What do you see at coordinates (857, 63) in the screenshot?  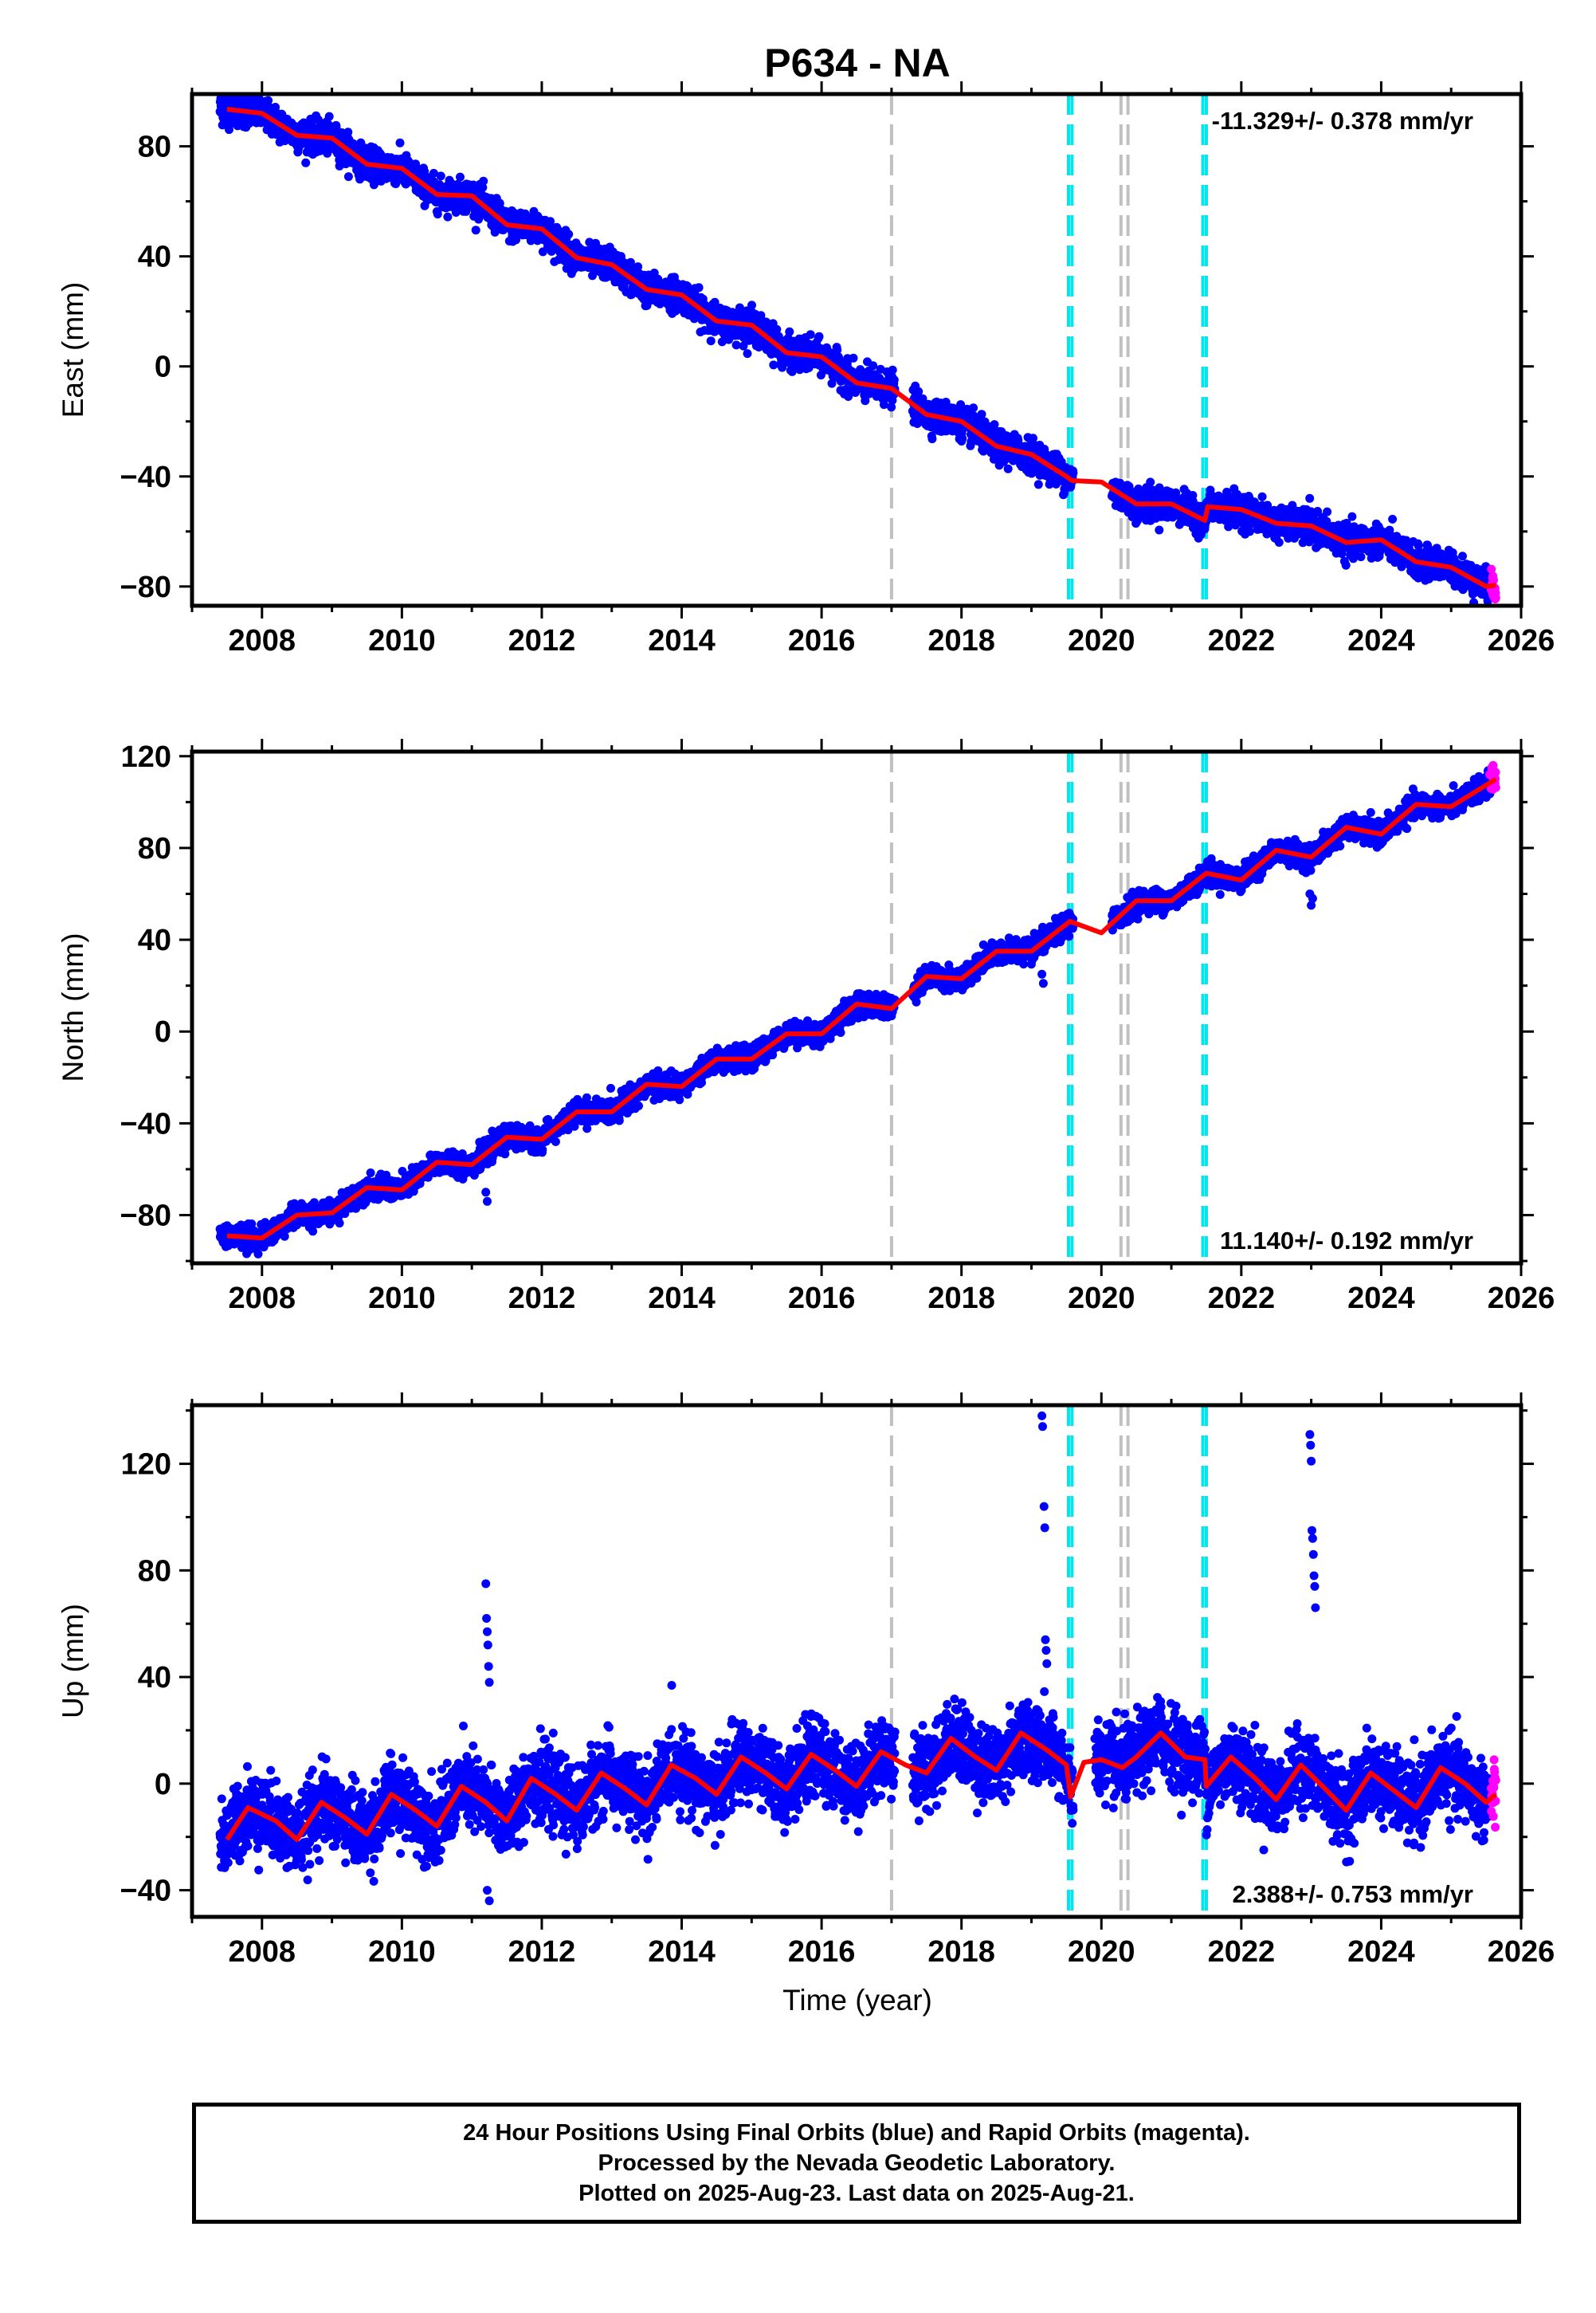 I see `figure-title: P634 - NA` at bounding box center [857, 63].